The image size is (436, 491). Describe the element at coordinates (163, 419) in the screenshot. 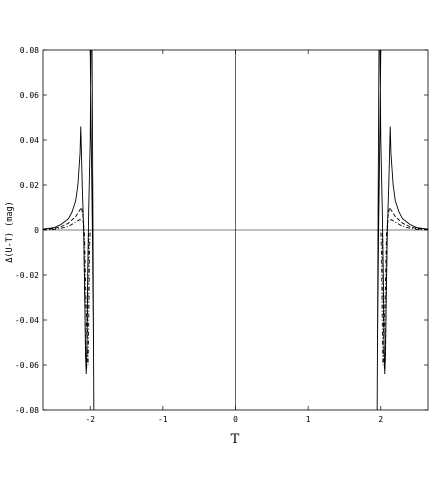

I see `x-tick-label: -1` at that location.